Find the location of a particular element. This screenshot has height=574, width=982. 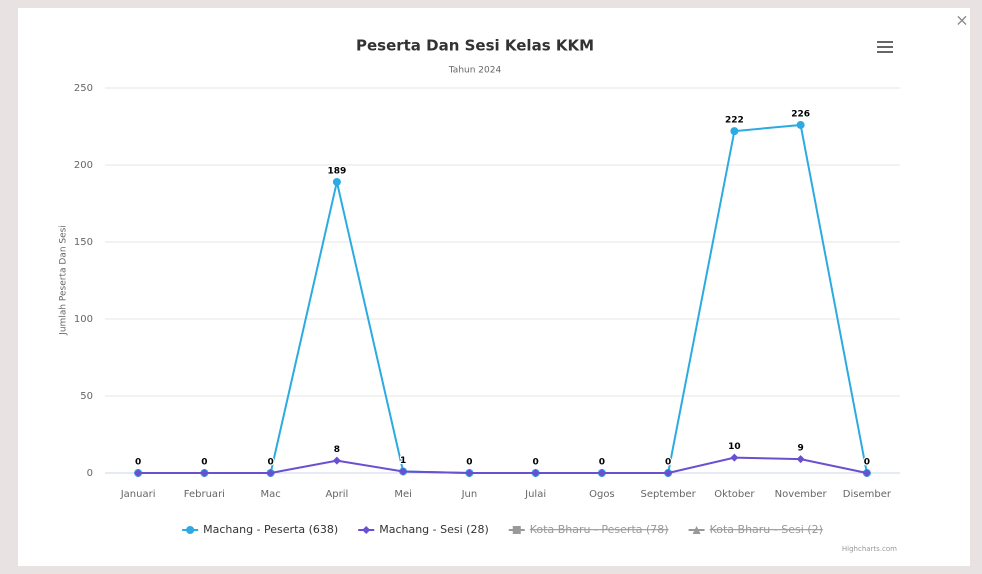

data-label: 10 is located at coordinates (734, 447).